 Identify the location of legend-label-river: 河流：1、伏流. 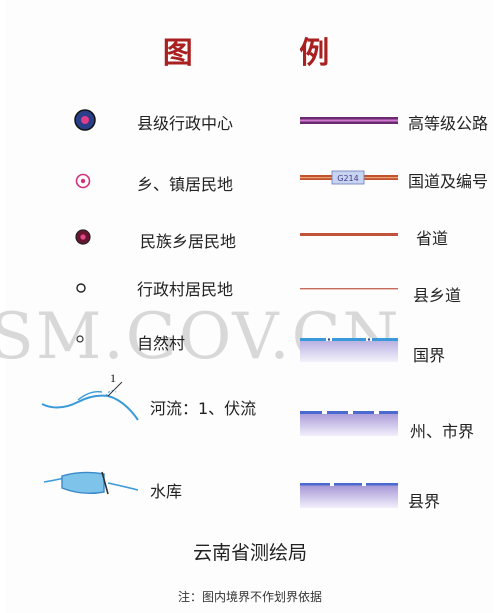
(203, 408).